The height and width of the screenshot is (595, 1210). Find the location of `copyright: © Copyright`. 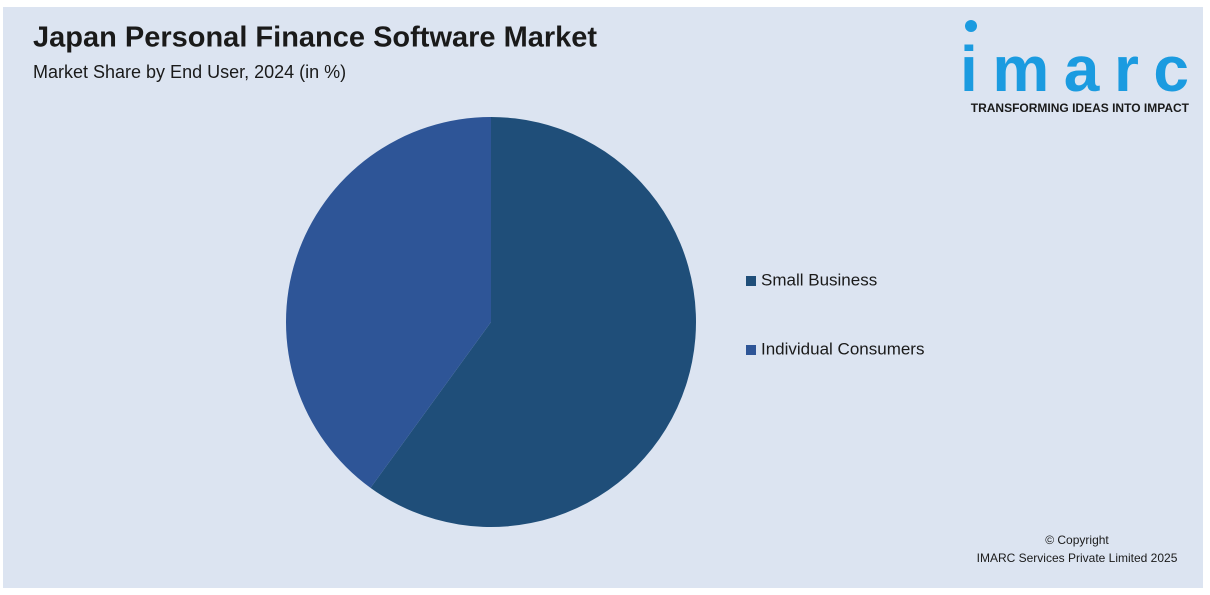

copyright: © Copyright is located at coordinates (1077, 540).